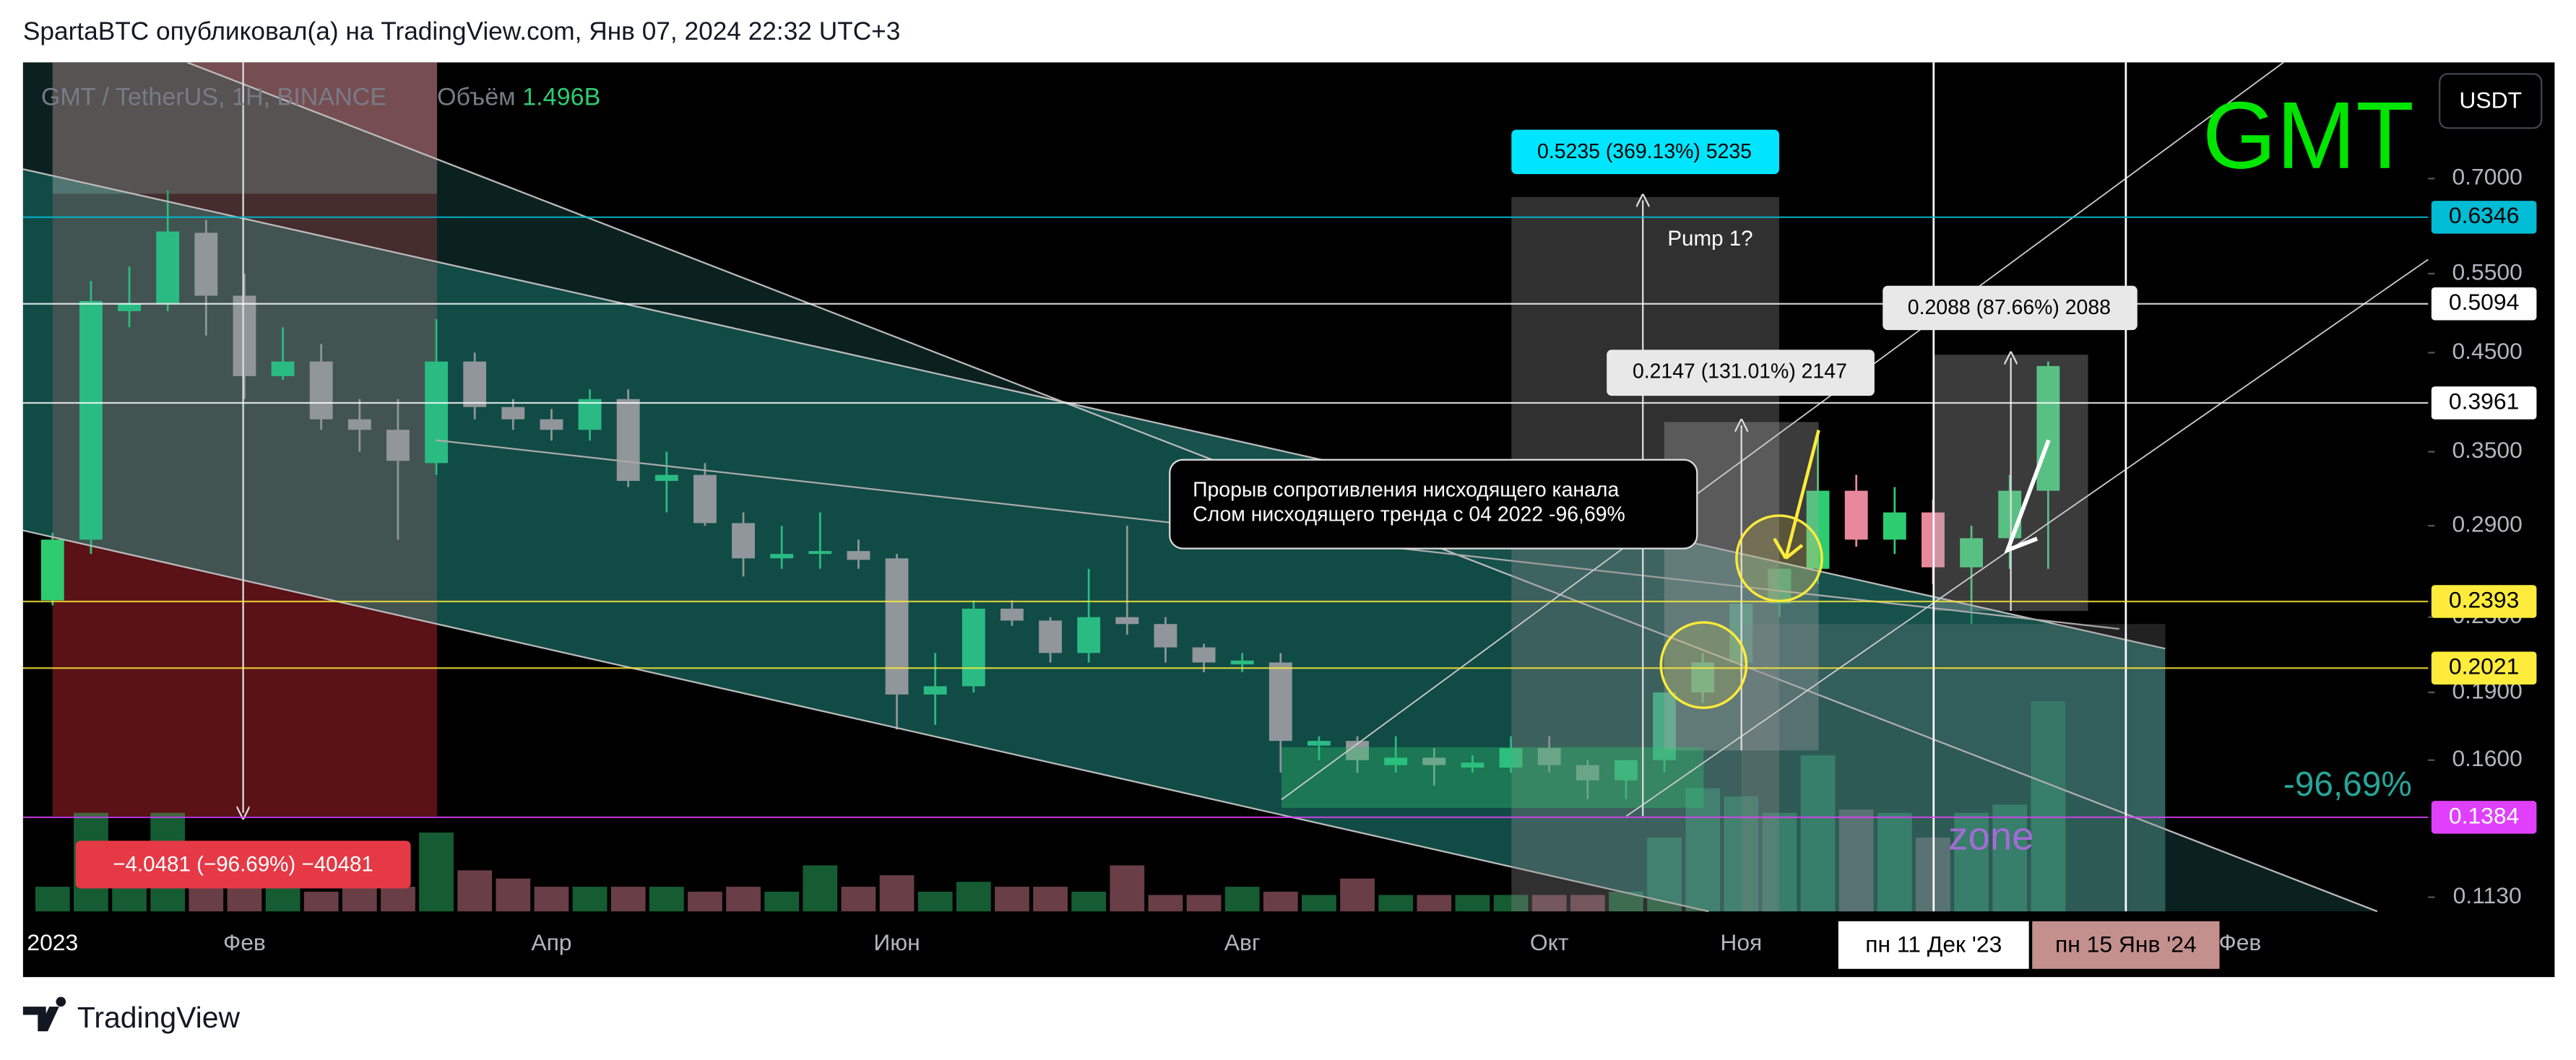 The width and height of the screenshot is (2576, 1060). Describe the element at coordinates (1549, 942) in the screenshot. I see `x-tick-label: Окт` at that location.